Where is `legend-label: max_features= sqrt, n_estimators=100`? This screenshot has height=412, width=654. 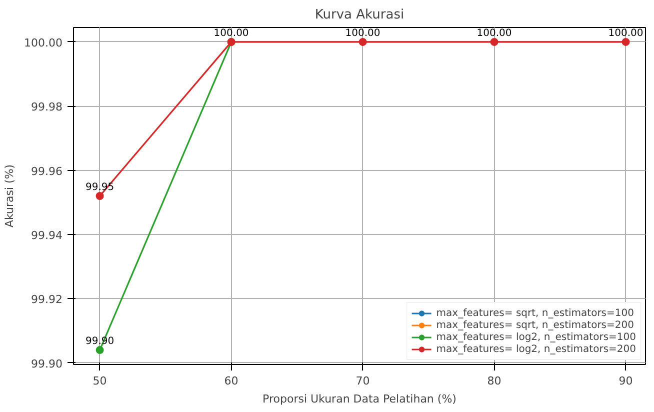
legend-label: max_features= sqrt, n_estimators=100 is located at coordinates (535, 313).